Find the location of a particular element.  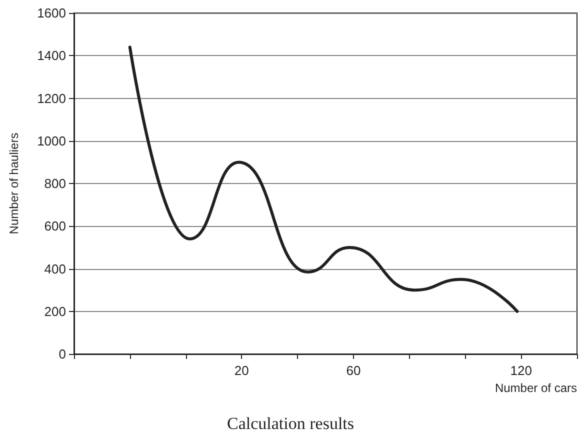

text: Calculation results is located at coordinates (290, 423).